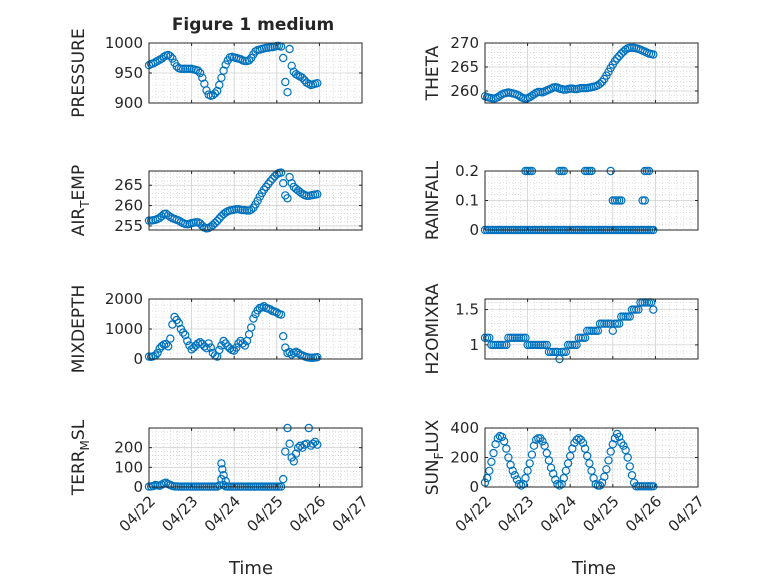 The width and height of the screenshot is (778, 583). Describe the element at coordinates (233, 71) in the screenshot. I see `series-markers` at that location.